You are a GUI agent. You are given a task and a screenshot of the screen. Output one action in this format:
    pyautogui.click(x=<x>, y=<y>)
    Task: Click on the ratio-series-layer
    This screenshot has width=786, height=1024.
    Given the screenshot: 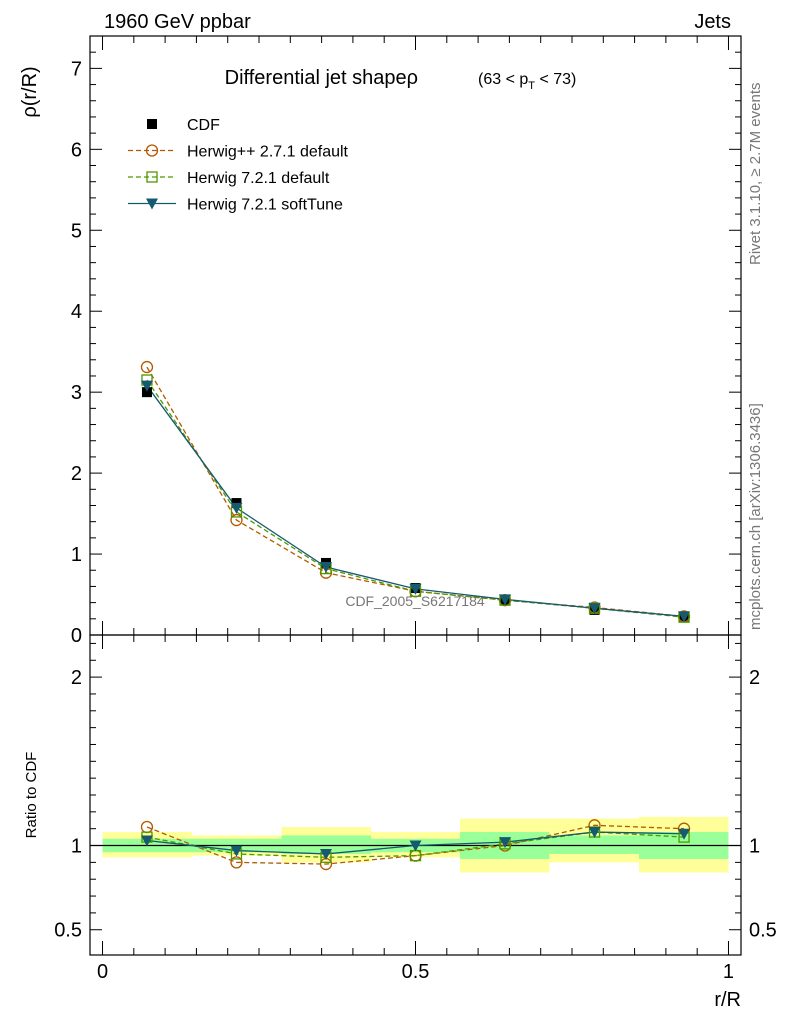 What is the action you would take?
    pyautogui.click(x=415, y=845)
    